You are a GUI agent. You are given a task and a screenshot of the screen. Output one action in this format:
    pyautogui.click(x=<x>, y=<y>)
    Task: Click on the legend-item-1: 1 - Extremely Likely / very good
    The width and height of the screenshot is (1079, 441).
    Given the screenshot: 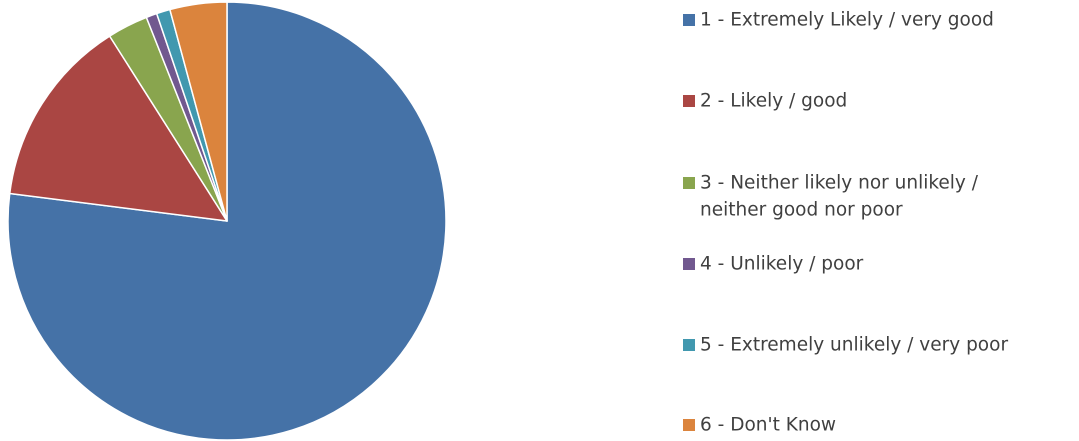 What is the action you would take?
    pyautogui.click(x=838, y=20)
    